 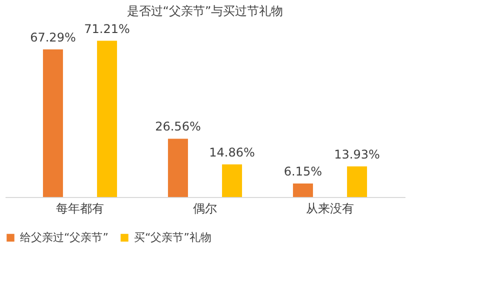 I want to click on data-label: 67.29%, so click(x=53, y=37).